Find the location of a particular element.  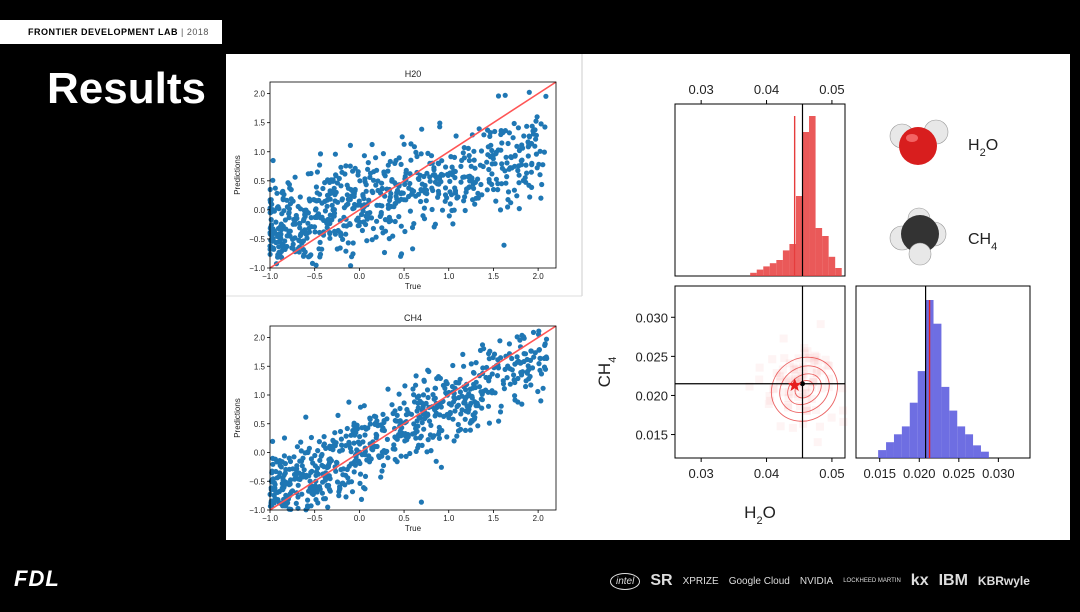

y-tick-label: 0.0 is located at coordinates (260, 210).